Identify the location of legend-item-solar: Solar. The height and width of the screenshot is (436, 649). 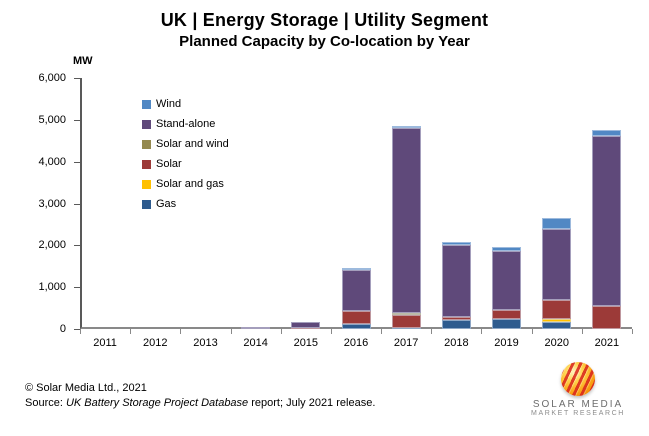
(185, 164).